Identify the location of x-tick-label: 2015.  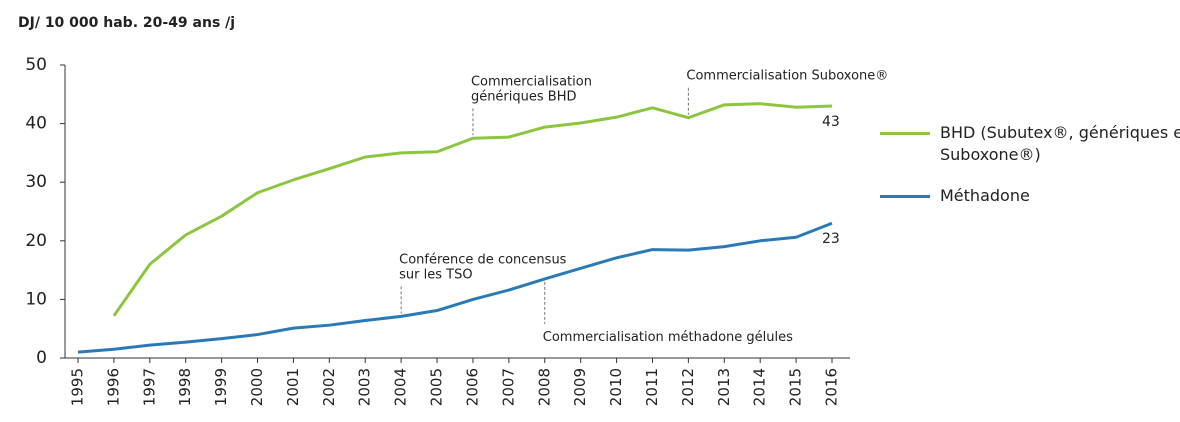
(796, 387).